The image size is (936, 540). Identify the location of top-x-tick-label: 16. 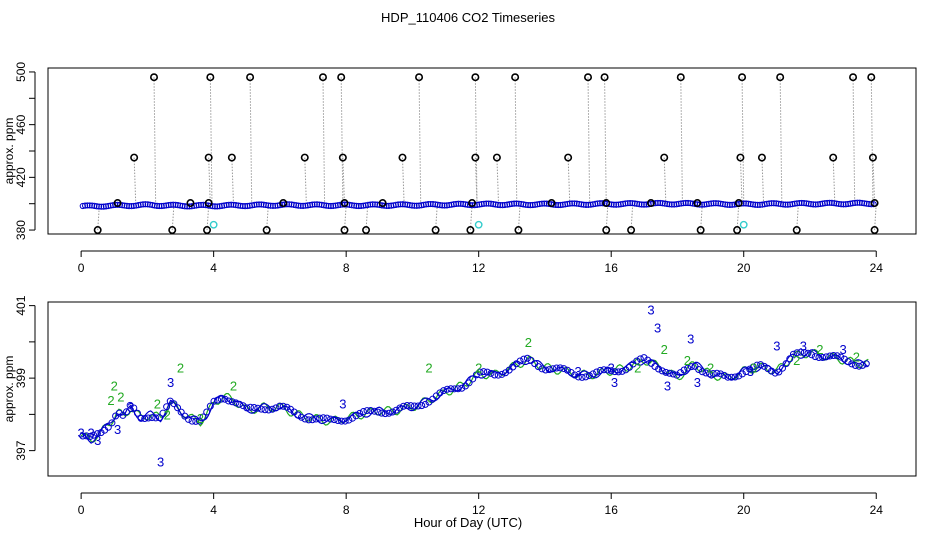
(612, 268).